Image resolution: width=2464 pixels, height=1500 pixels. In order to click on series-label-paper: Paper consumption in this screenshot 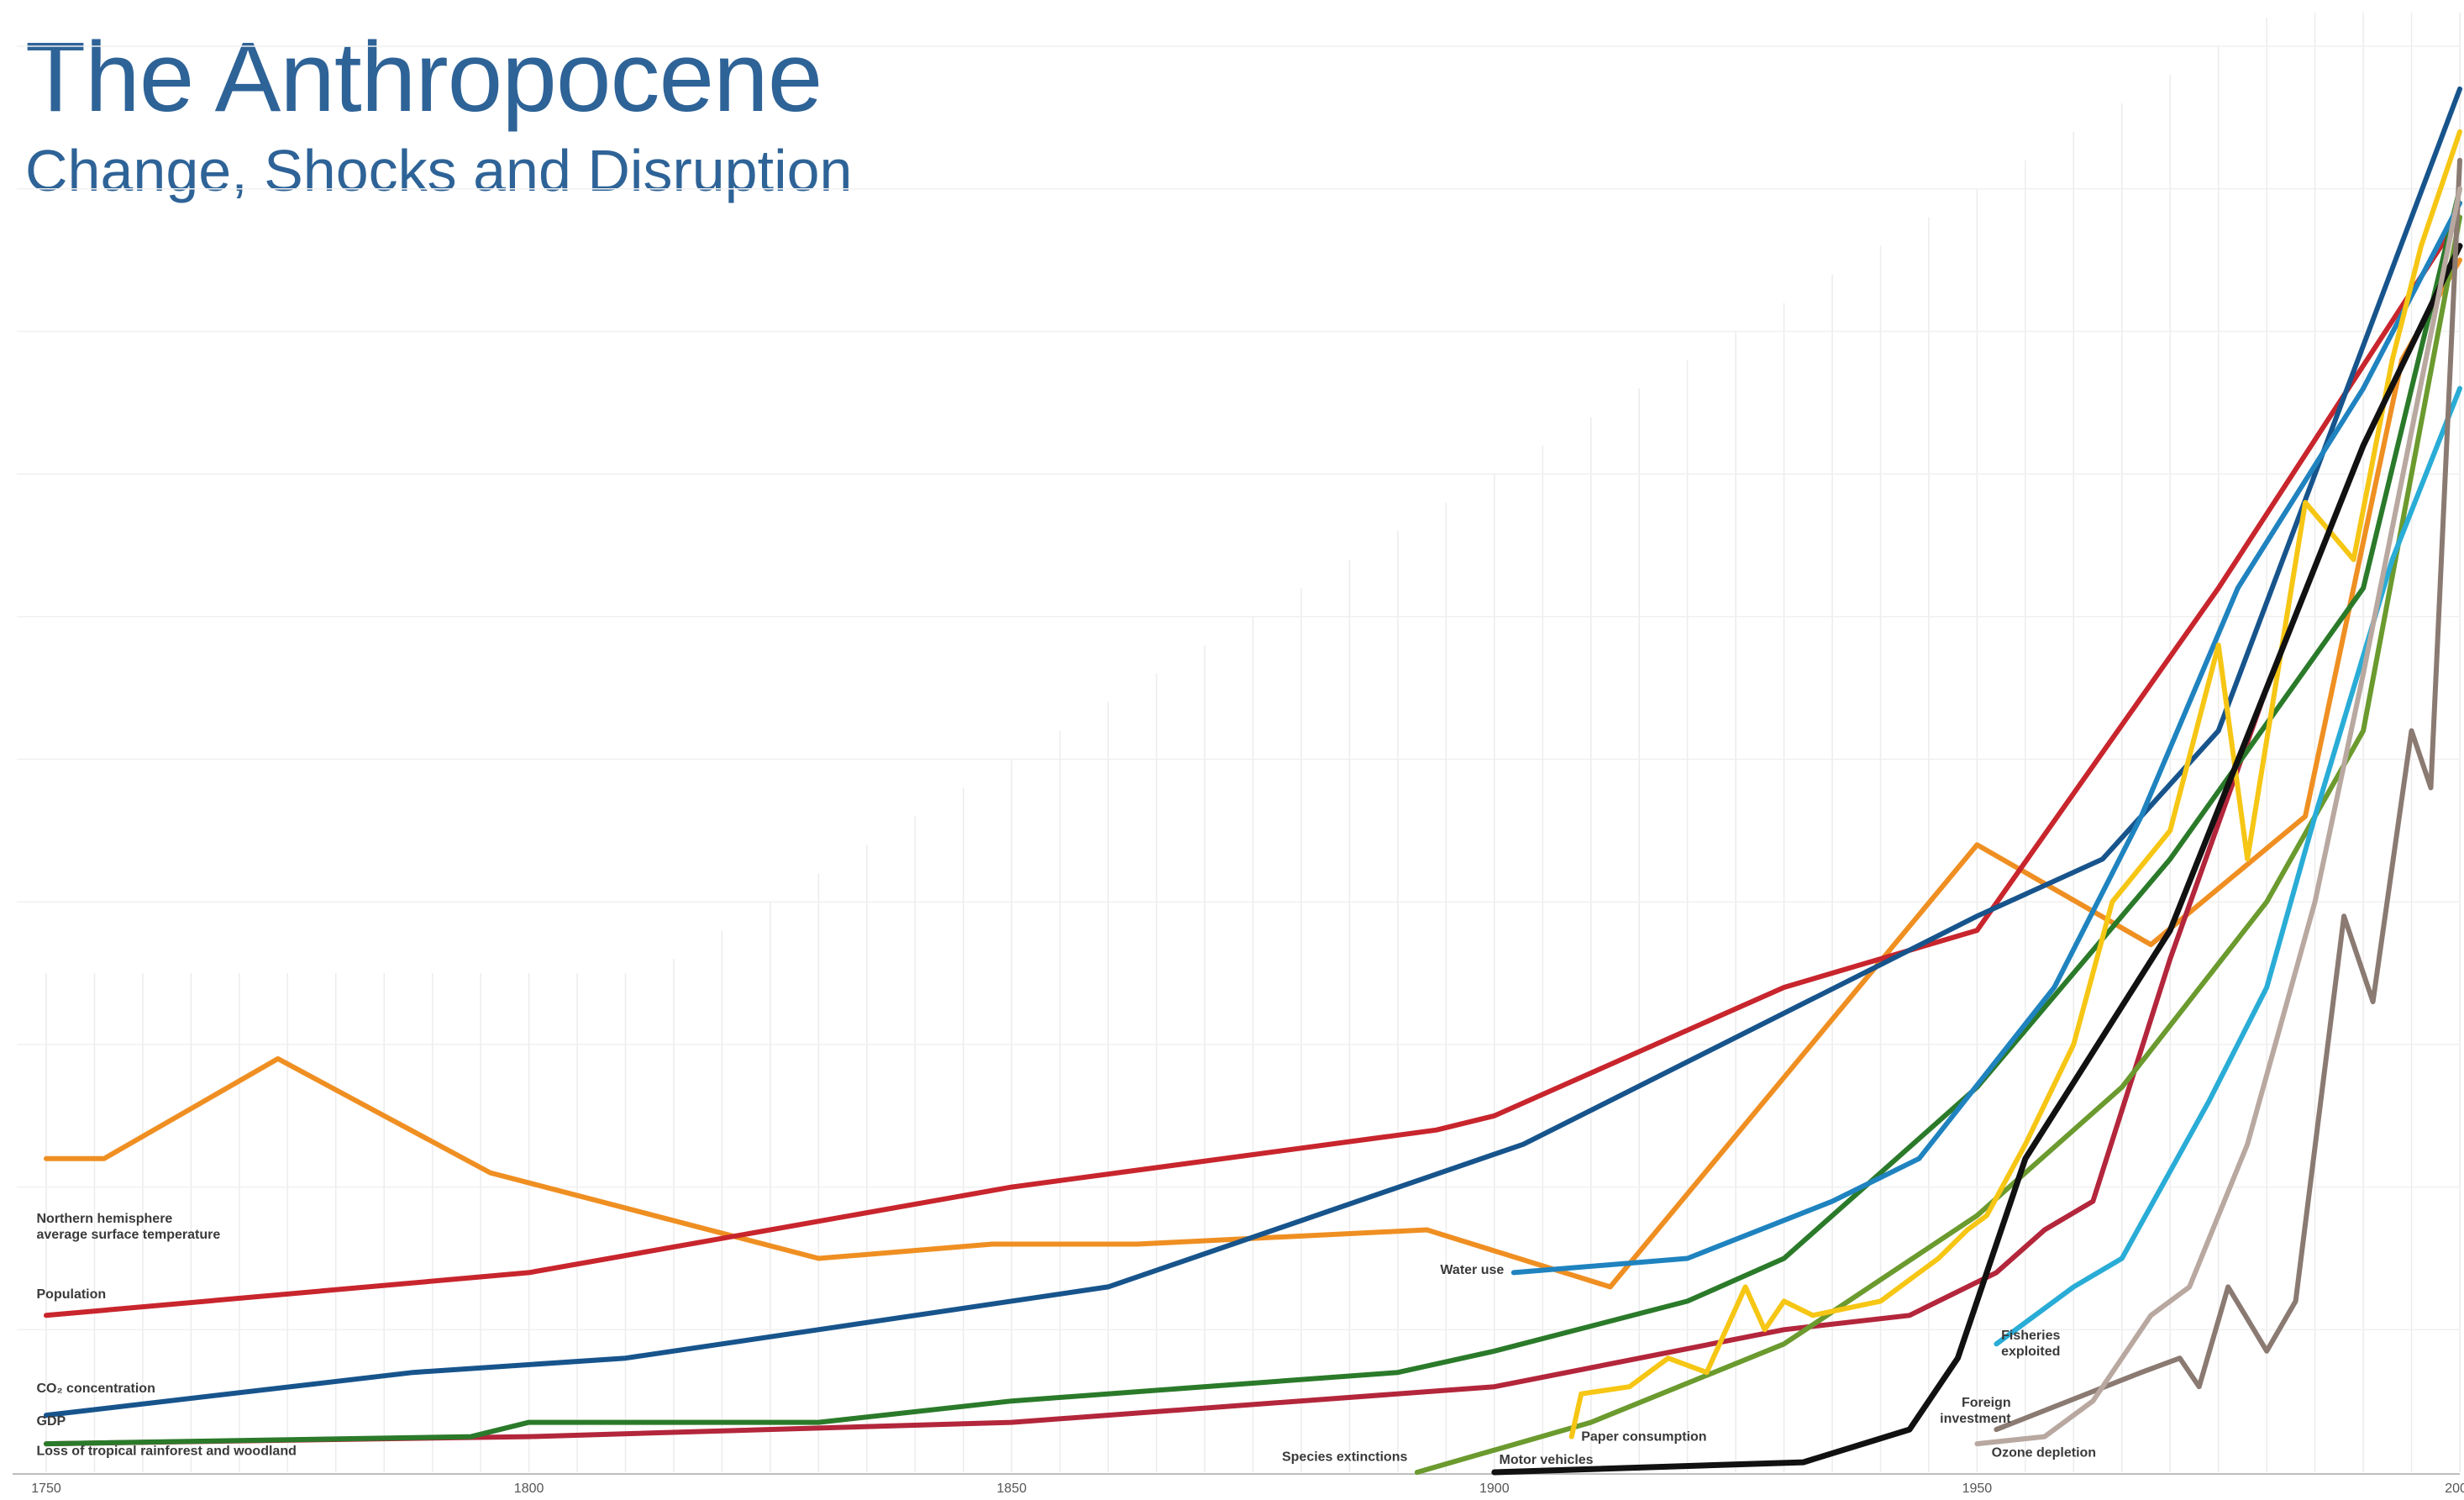, I will do `click(1644, 1437)`.